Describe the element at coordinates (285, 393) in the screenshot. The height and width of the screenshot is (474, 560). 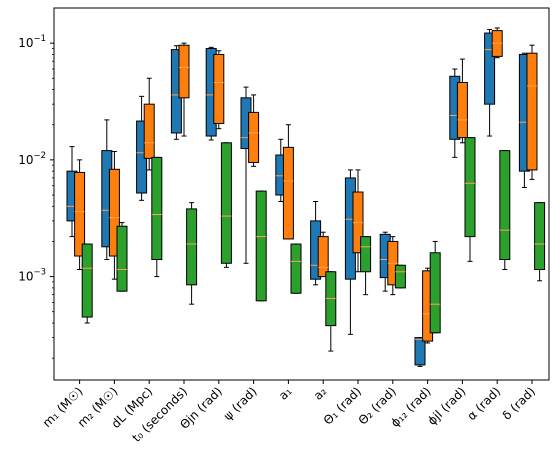
I see `x-tick-label-7: a₁` at that location.